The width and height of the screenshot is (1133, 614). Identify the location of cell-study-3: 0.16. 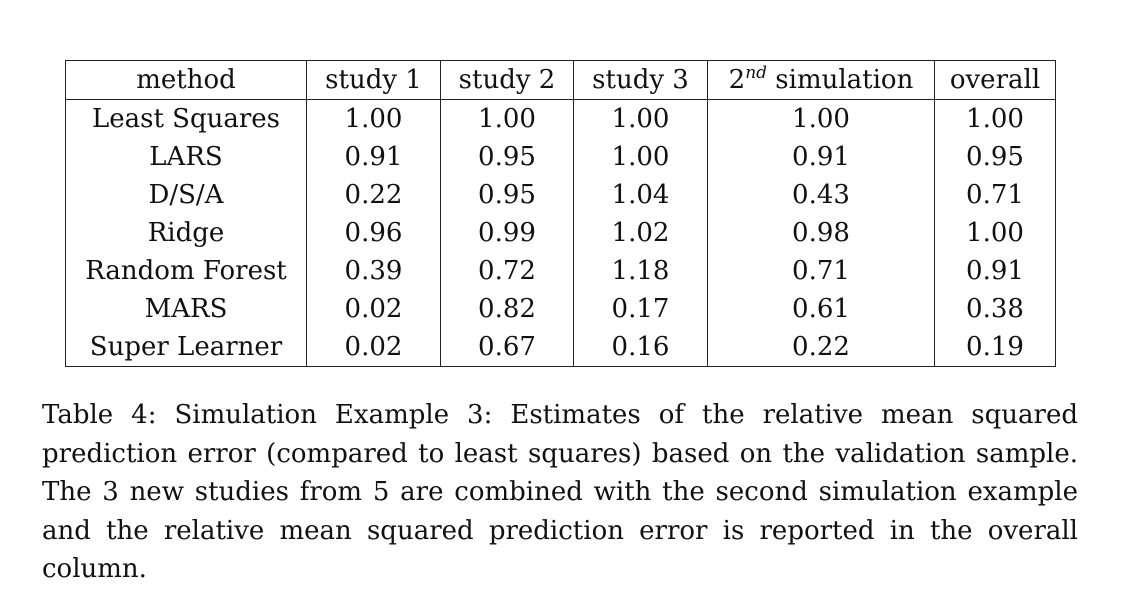
(640, 347).